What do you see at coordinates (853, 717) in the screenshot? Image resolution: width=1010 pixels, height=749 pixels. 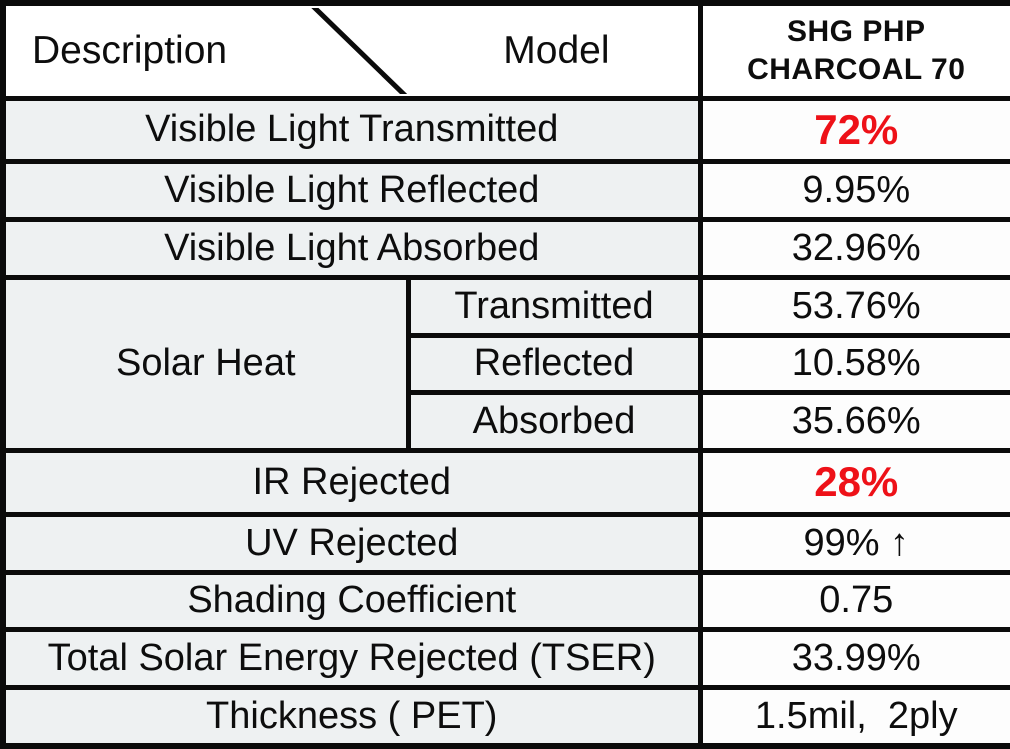 I see `row-value-thickness: 1.5mil, 2ply` at bounding box center [853, 717].